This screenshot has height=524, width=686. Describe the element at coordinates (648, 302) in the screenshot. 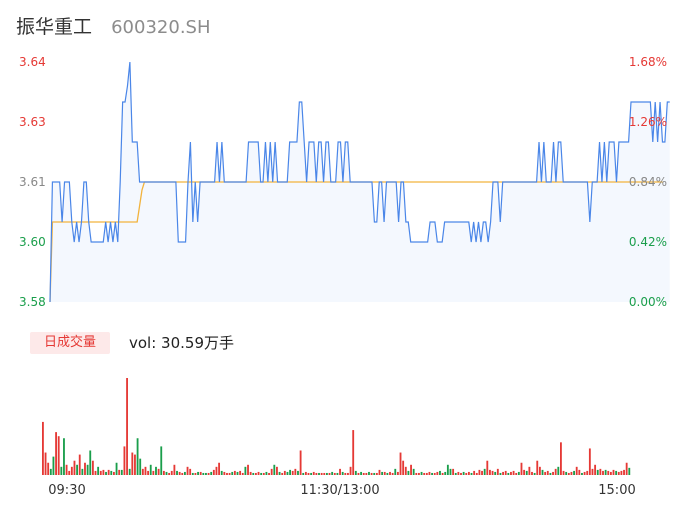

I see `percent-tick-label: 0.00%` at that location.